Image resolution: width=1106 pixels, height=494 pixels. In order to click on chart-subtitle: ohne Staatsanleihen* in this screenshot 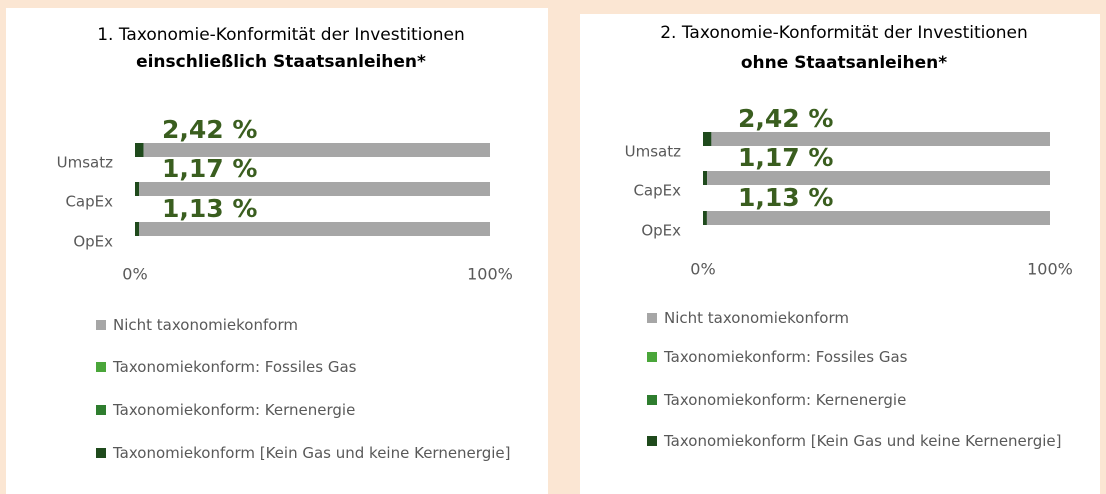, I will do `click(844, 63)`.